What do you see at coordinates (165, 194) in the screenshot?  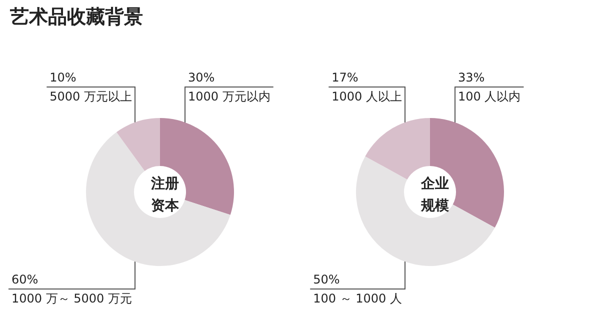 I see `text: 注册资本` at bounding box center [165, 194].